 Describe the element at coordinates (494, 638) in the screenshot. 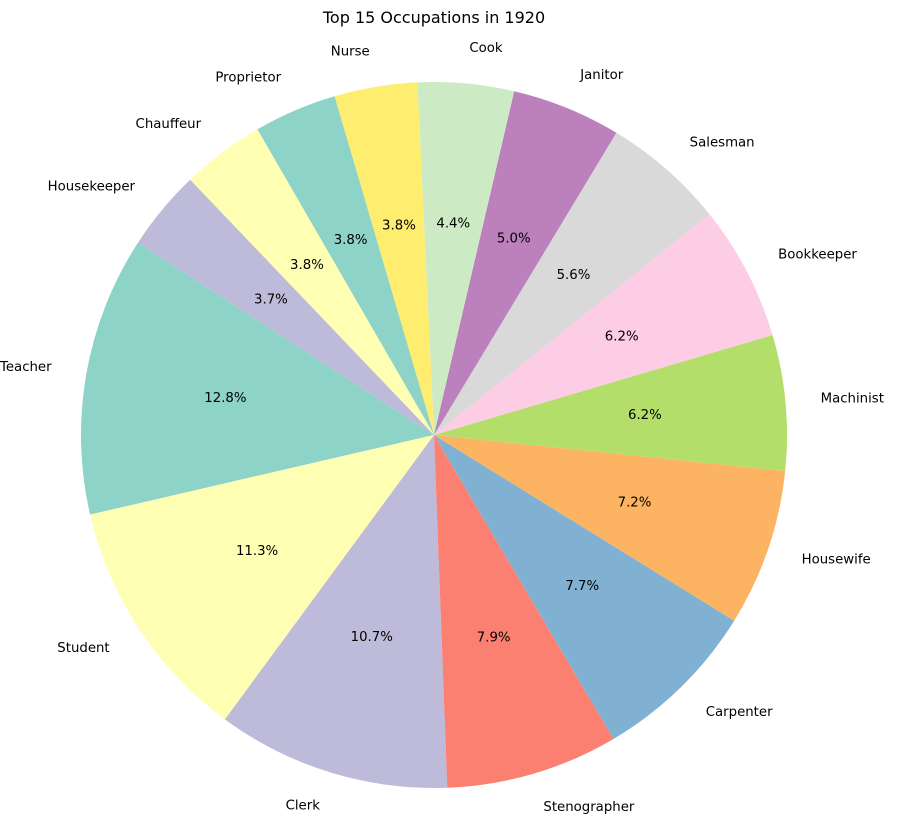

I see `pct-label-stenographer: 7.9%` at that location.